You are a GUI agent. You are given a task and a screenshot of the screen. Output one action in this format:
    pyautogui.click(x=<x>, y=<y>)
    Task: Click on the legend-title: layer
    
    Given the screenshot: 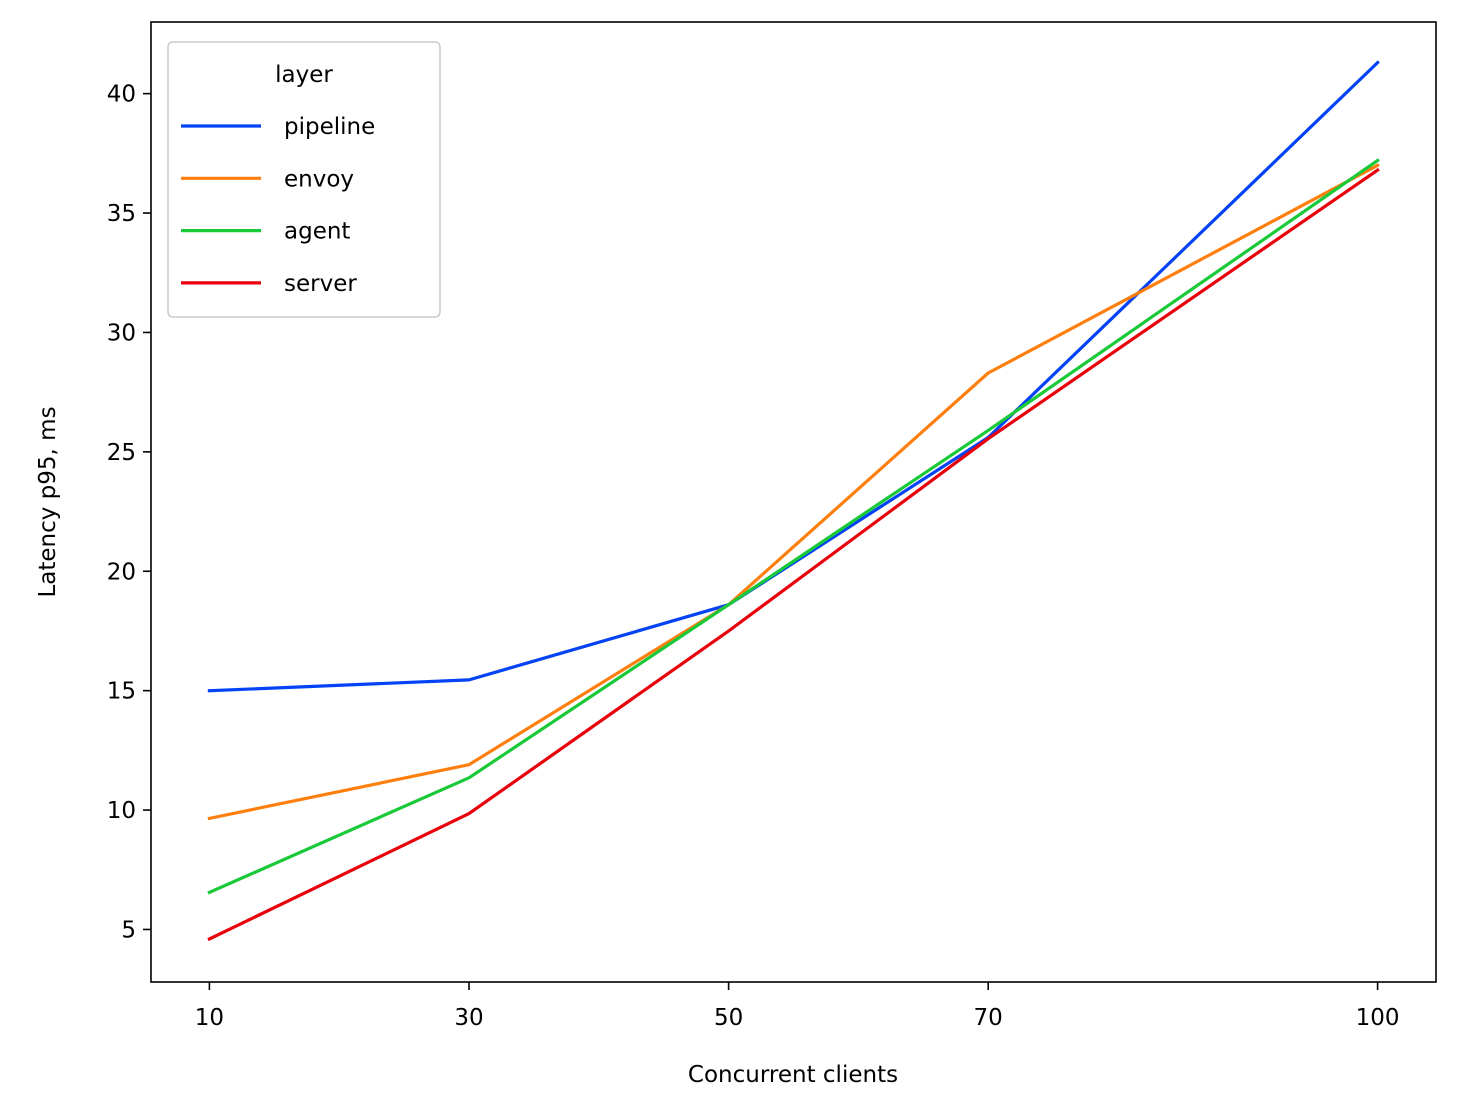 What is the action you would take?
    pyautogui.click(x=304, y=75)
    